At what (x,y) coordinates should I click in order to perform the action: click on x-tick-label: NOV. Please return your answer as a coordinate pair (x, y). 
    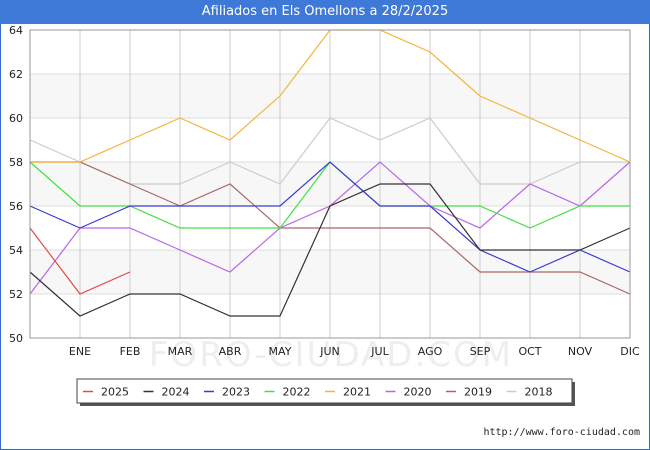
    Looking at the image, I should click on (580, 351).